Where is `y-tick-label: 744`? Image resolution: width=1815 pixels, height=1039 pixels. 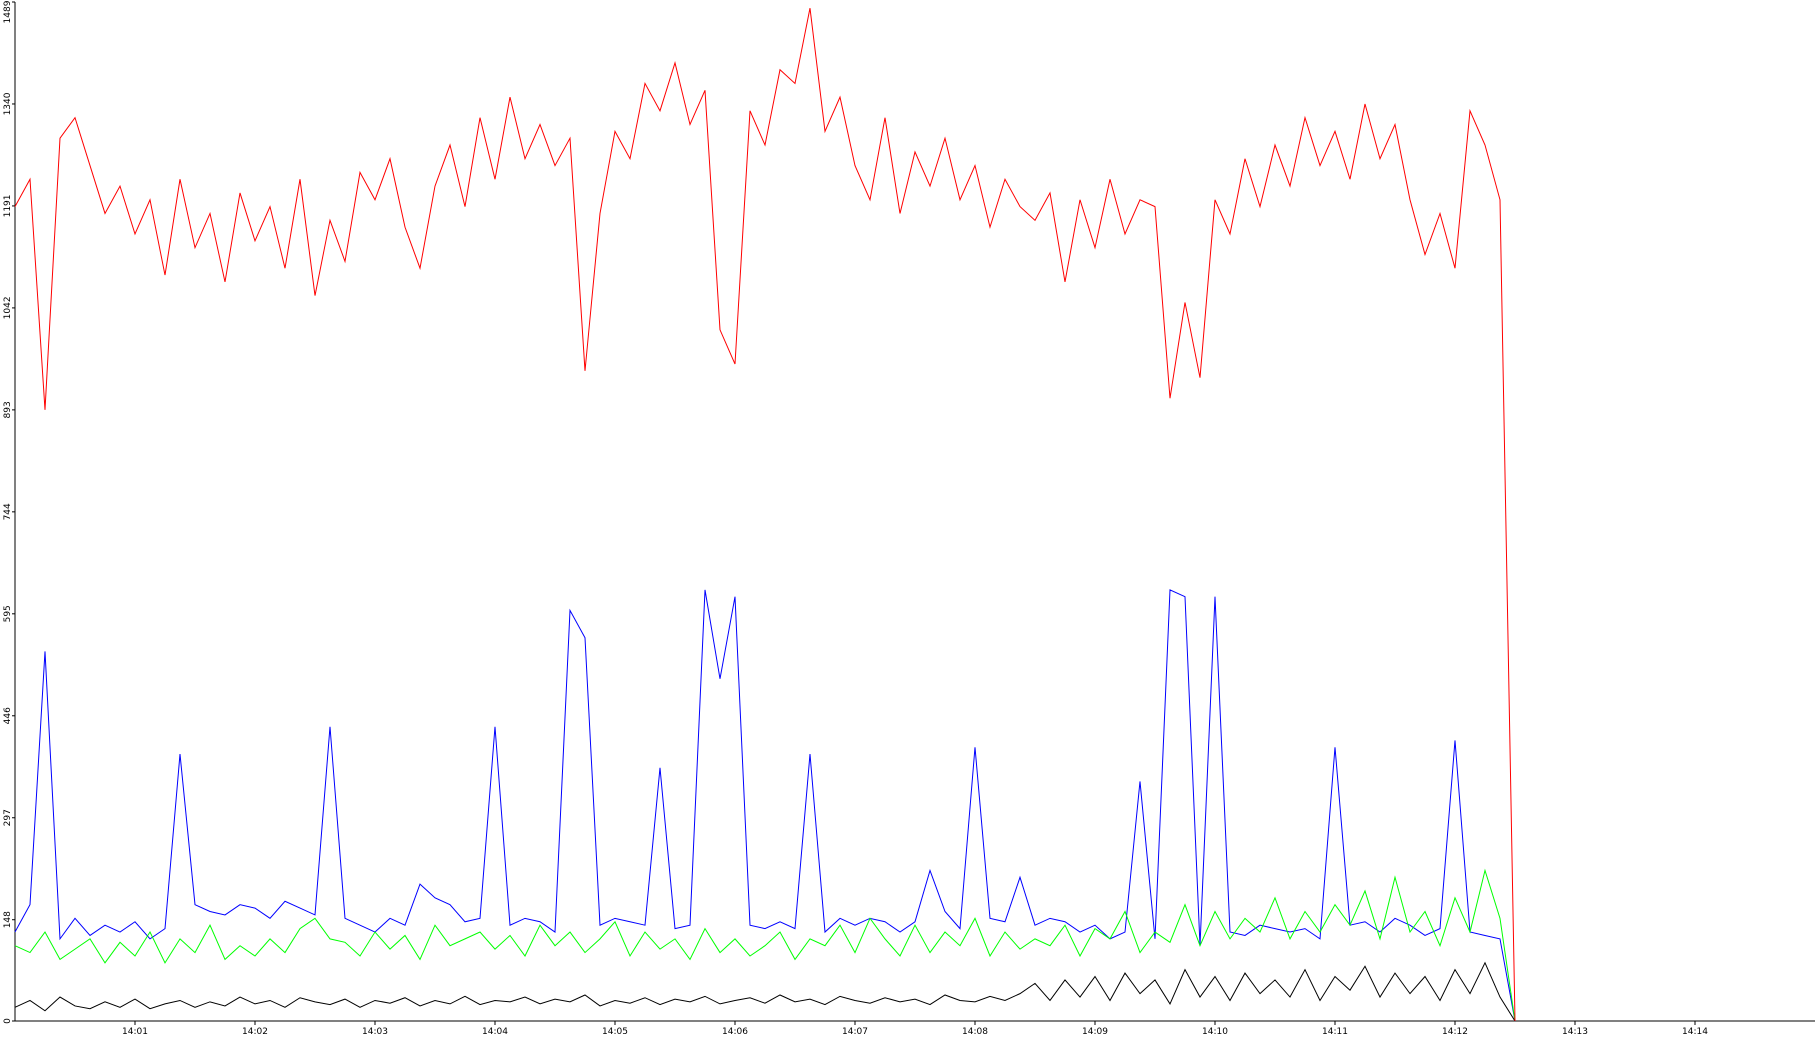 y-tick-label: 744 is located at coordinates (8, 511).